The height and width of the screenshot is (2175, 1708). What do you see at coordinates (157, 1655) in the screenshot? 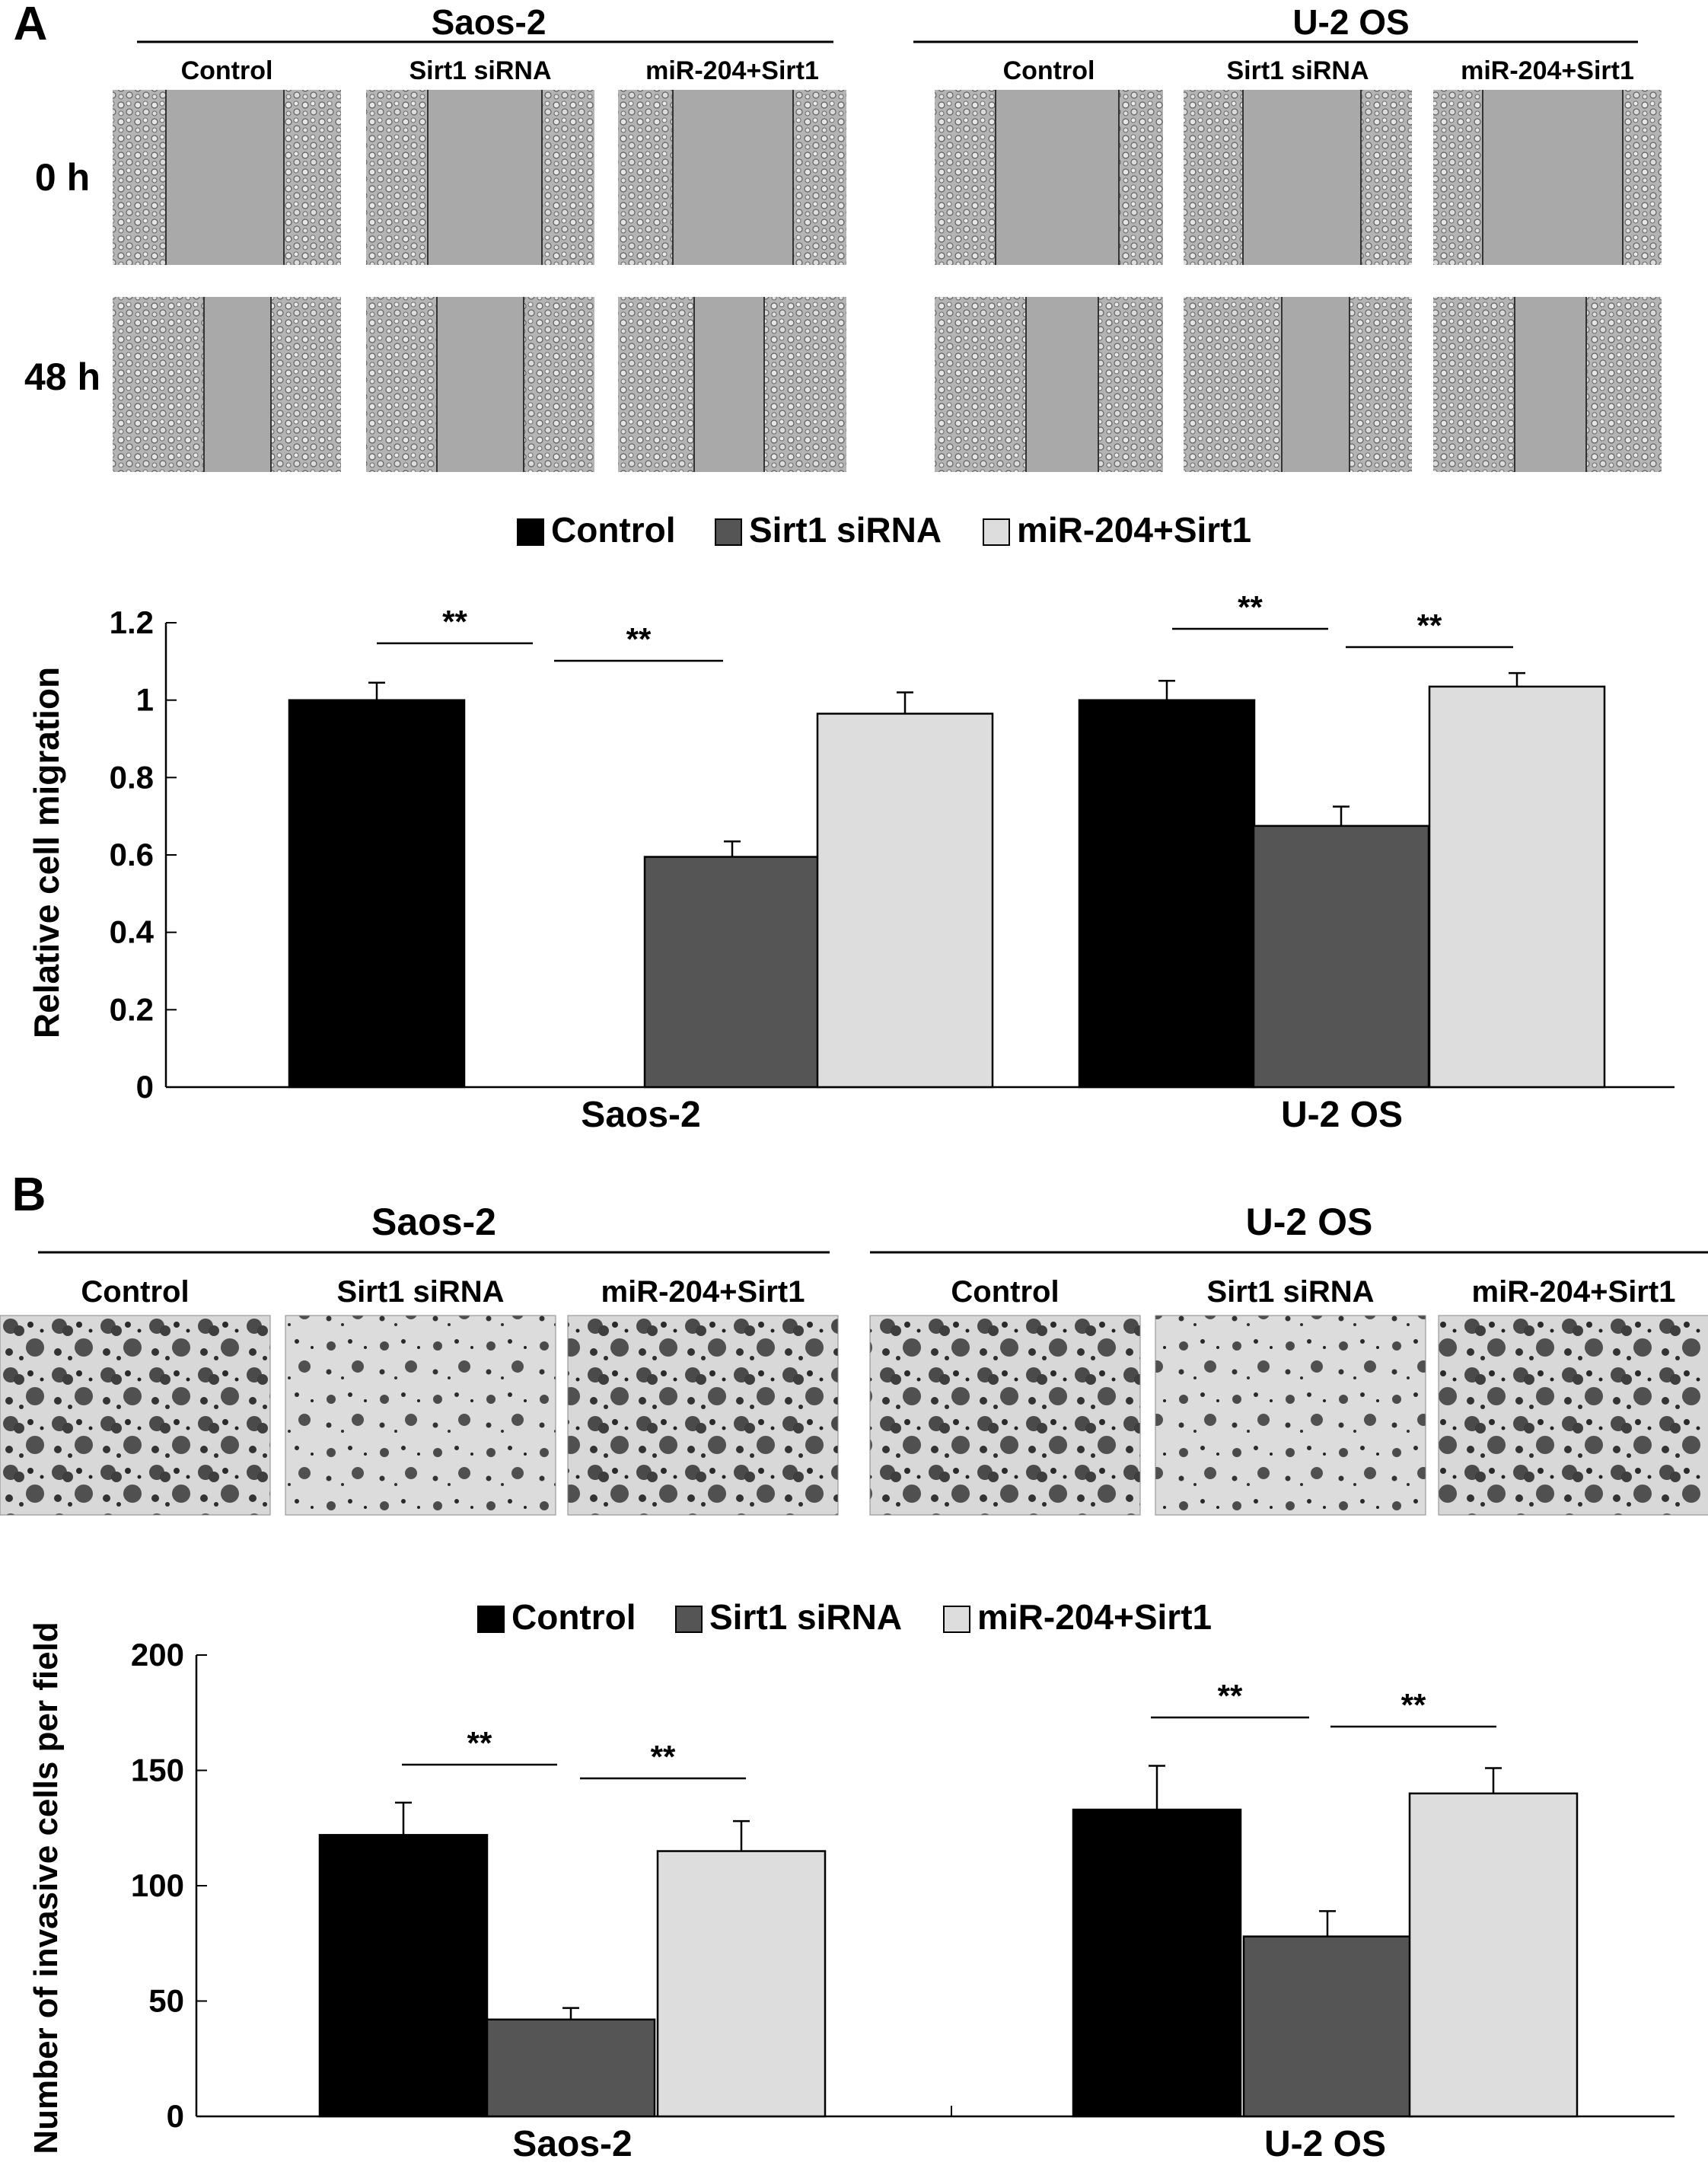
I see `y-tick-label: 200` at bounding box center [157, 1655].